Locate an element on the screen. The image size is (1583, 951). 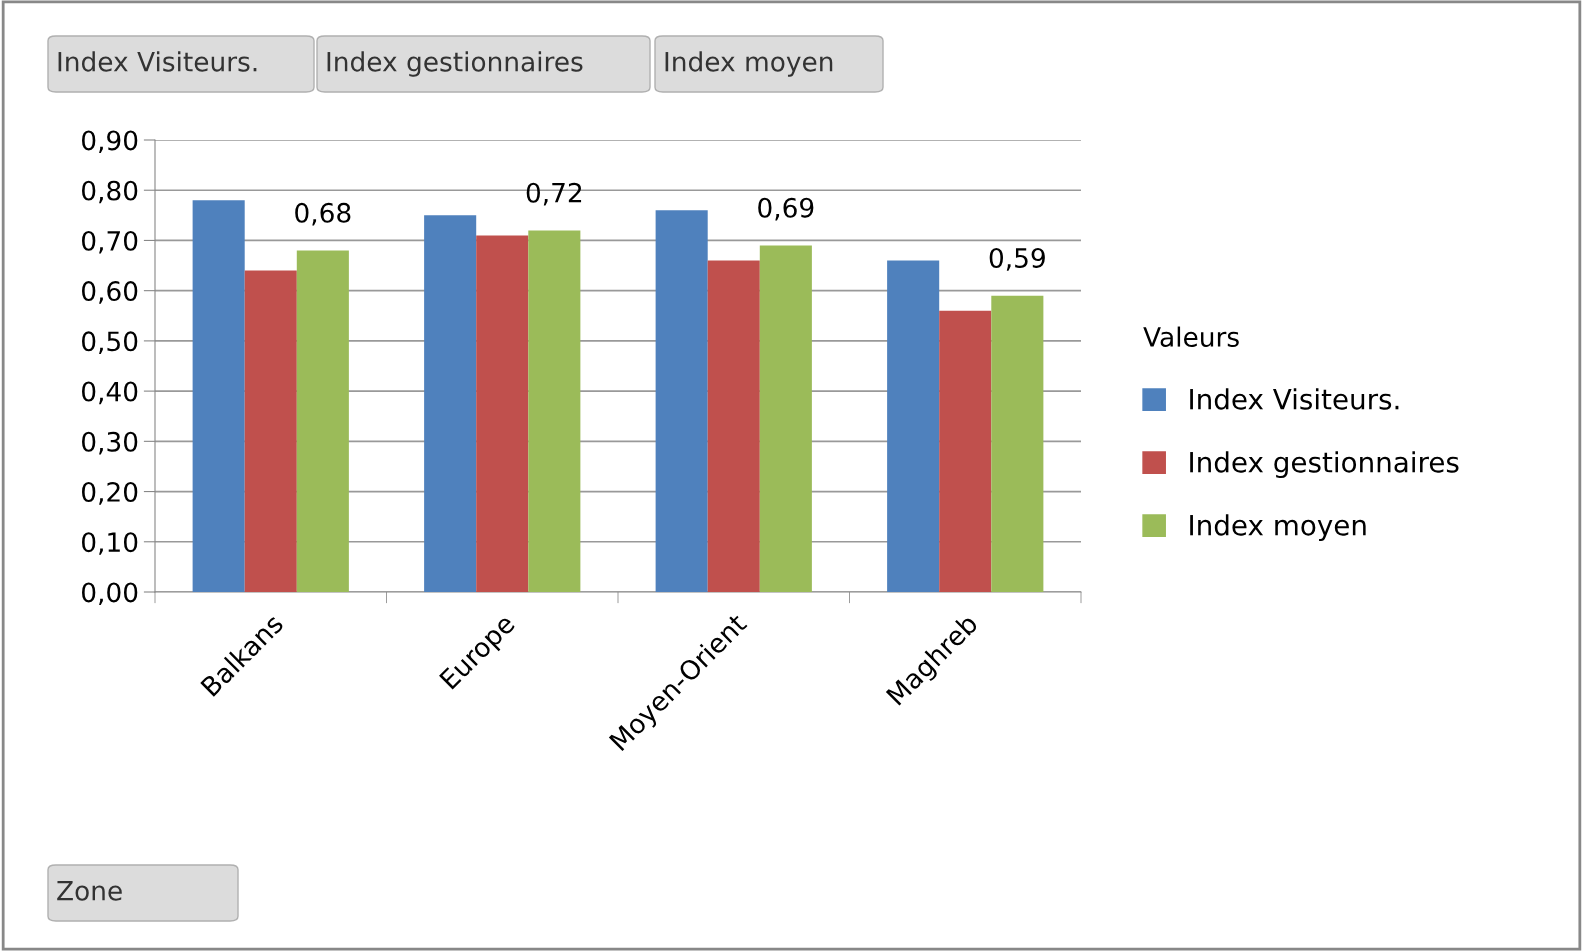
data-label: 0,69 is located at coordinates (786, 209).